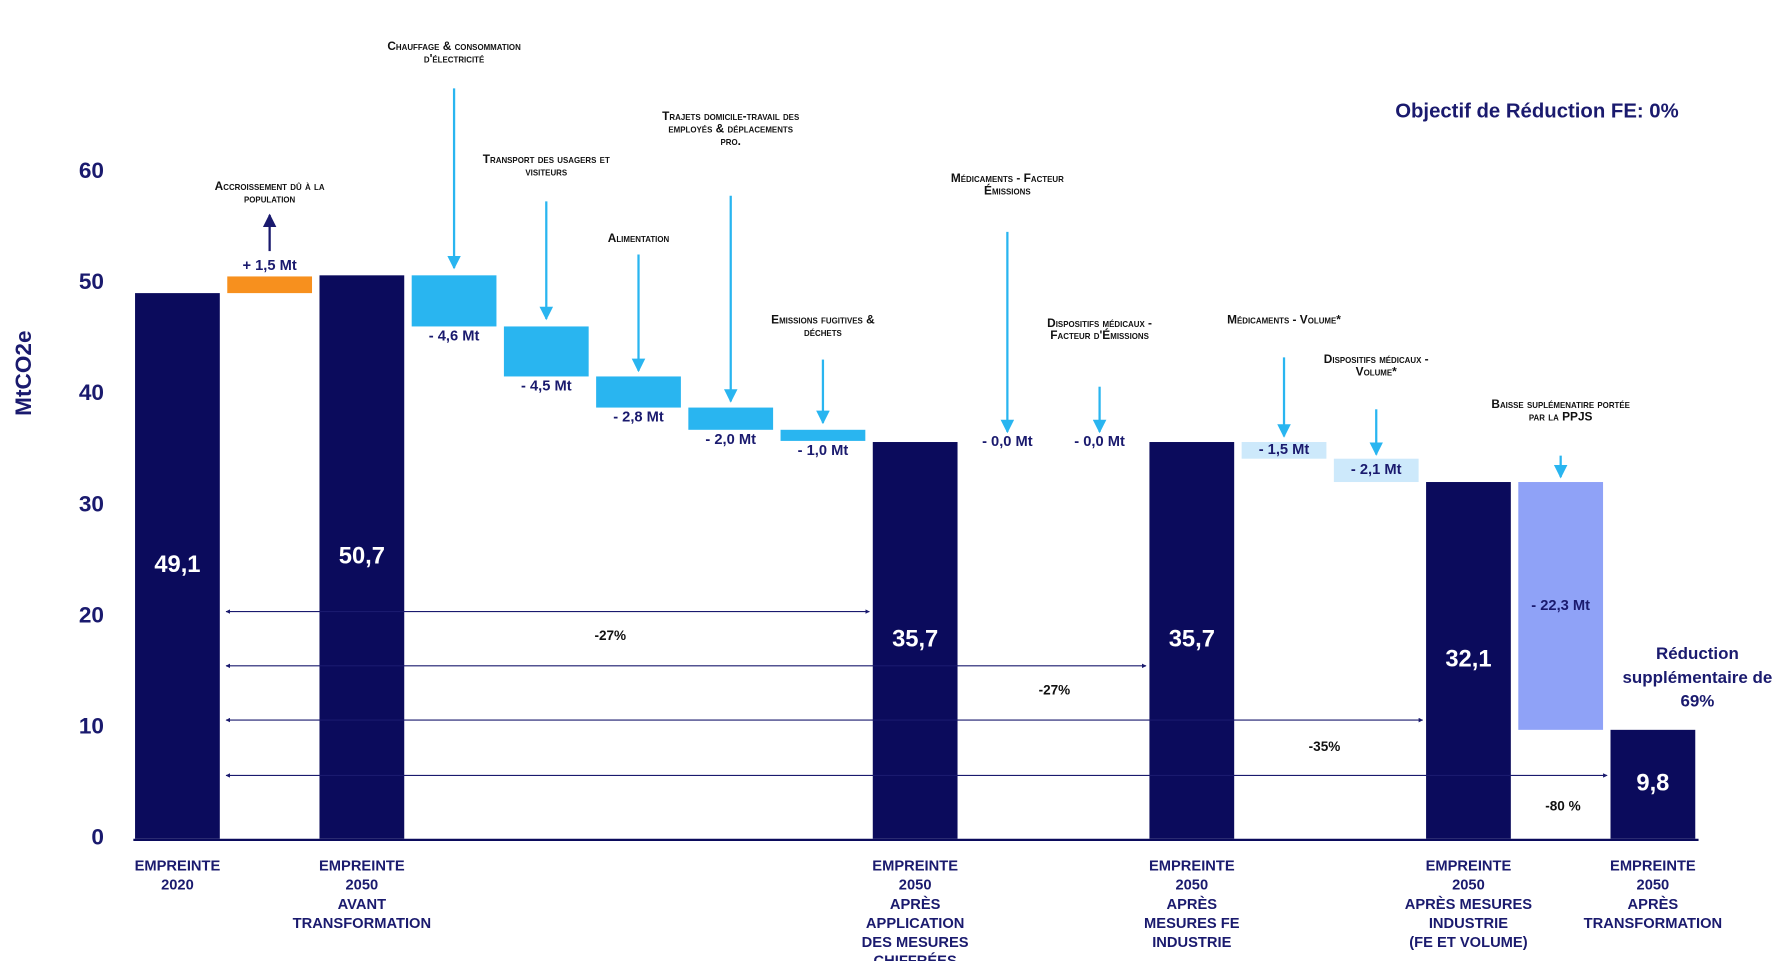 The height and width of the screenshot is (966, 1772). I want to click on span-label: -35%, so click(1325, 746).